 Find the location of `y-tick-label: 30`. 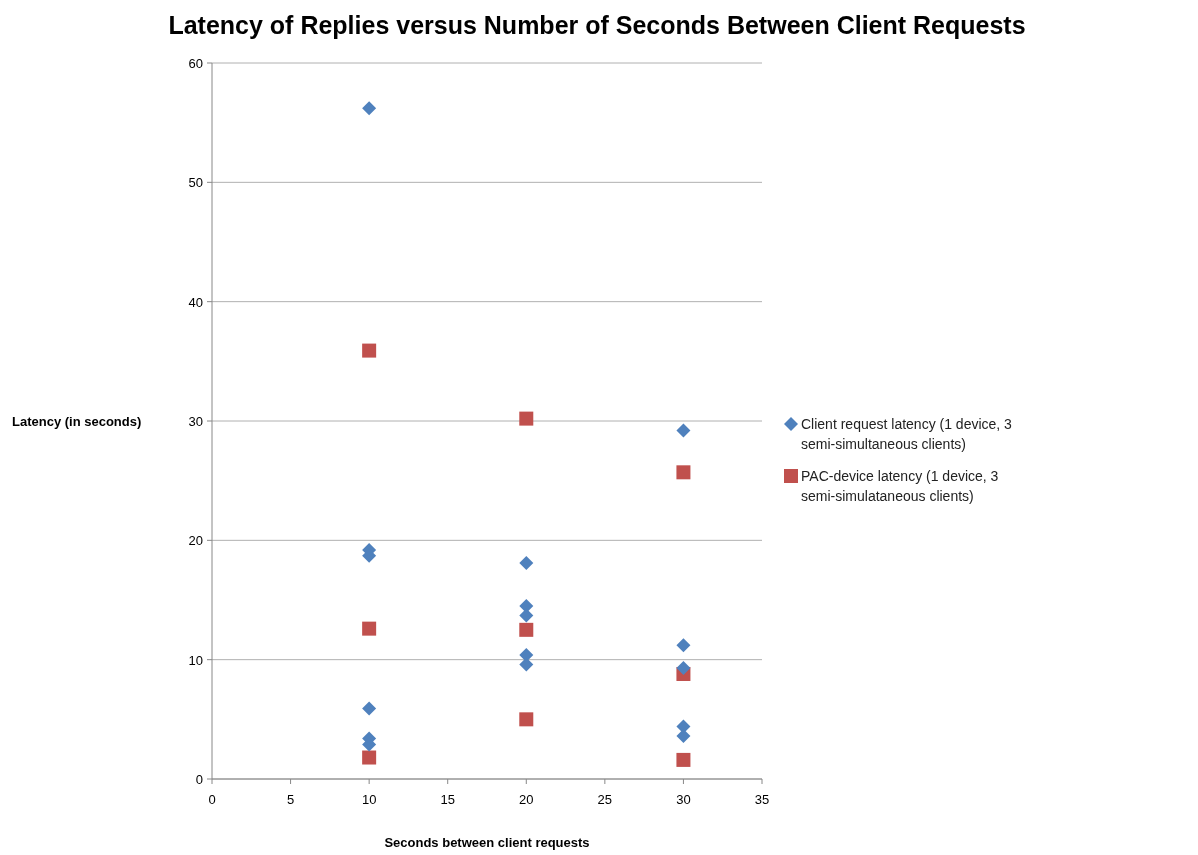

y-tick-label: 30 is located at coordinates (195, 421).